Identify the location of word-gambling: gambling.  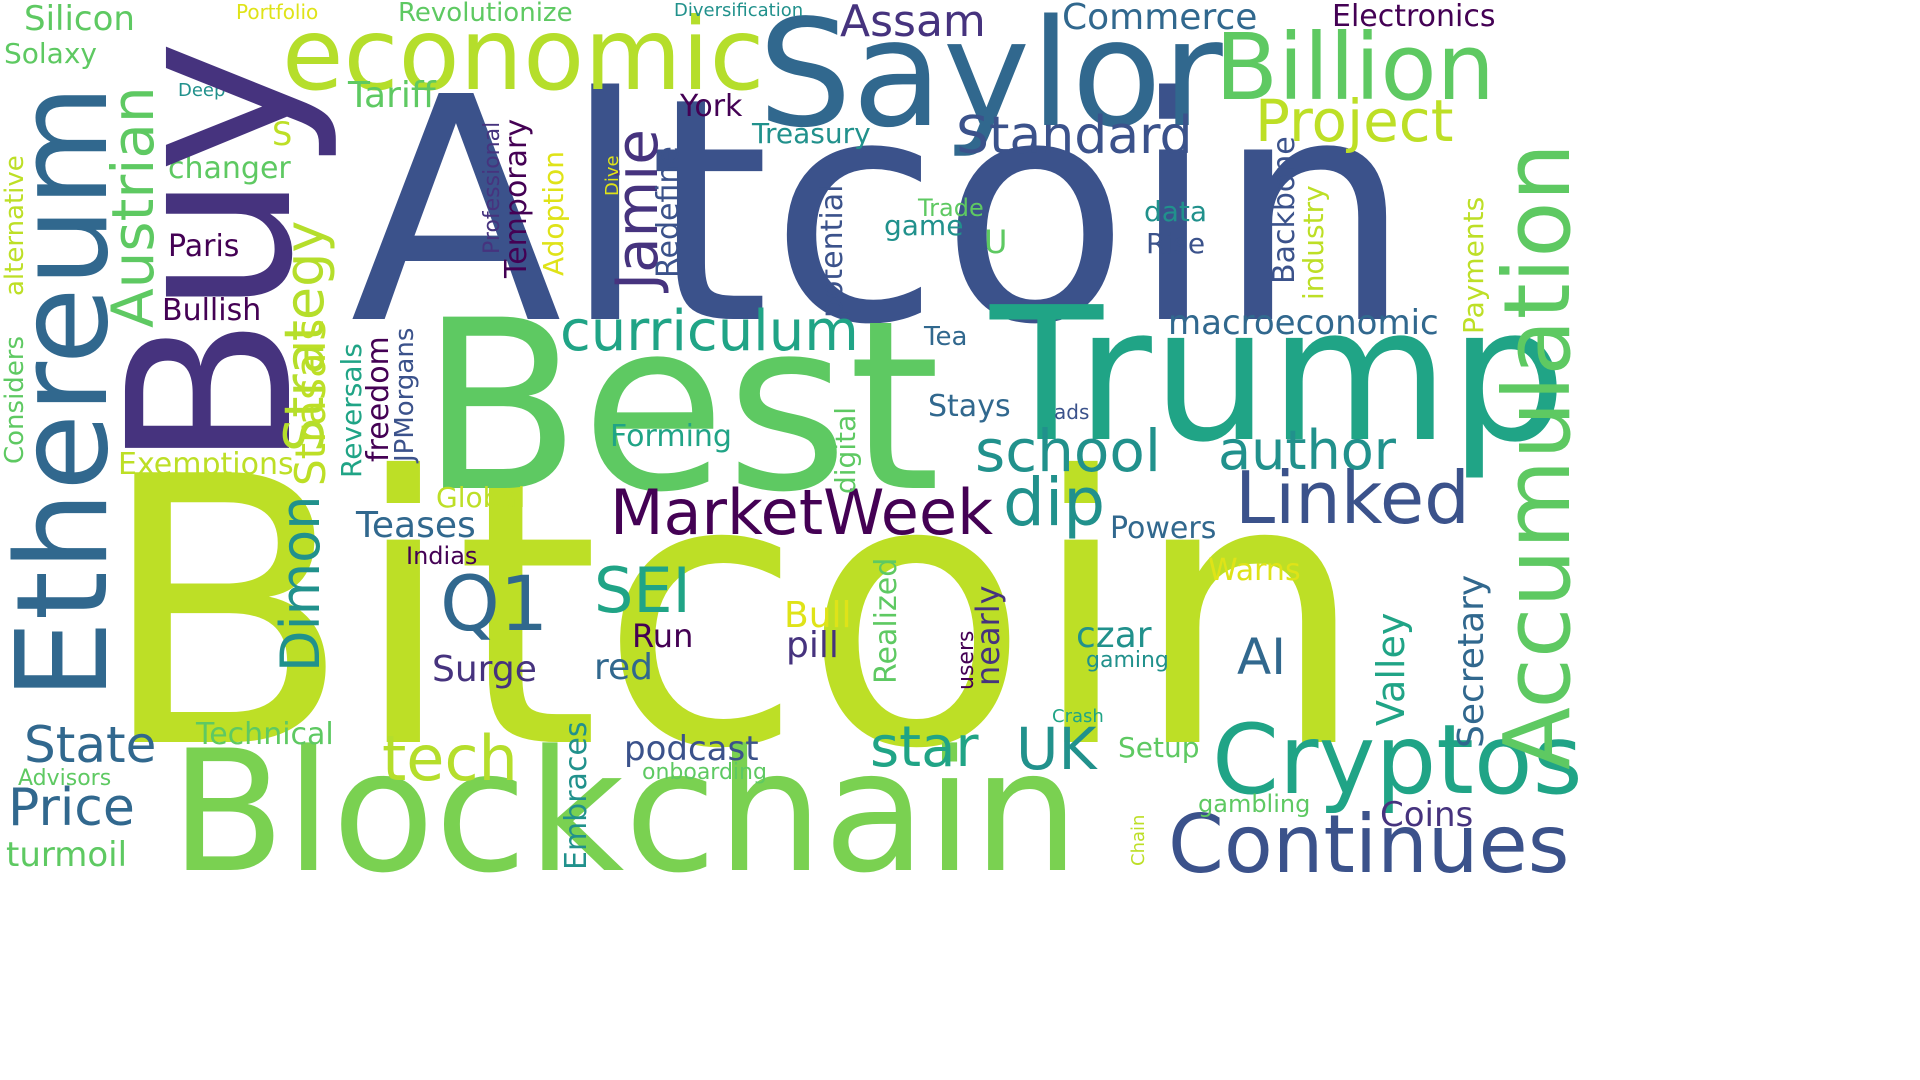
(1254, 804).